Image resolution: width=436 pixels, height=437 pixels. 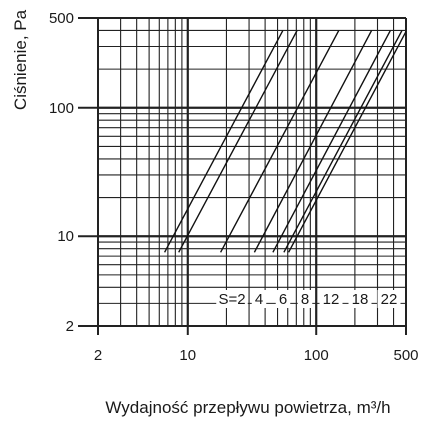 What do you see at coordinates (98, 355) in the screenshot?
I see `x-tick-label: 2` at bounding box center [98, 355].